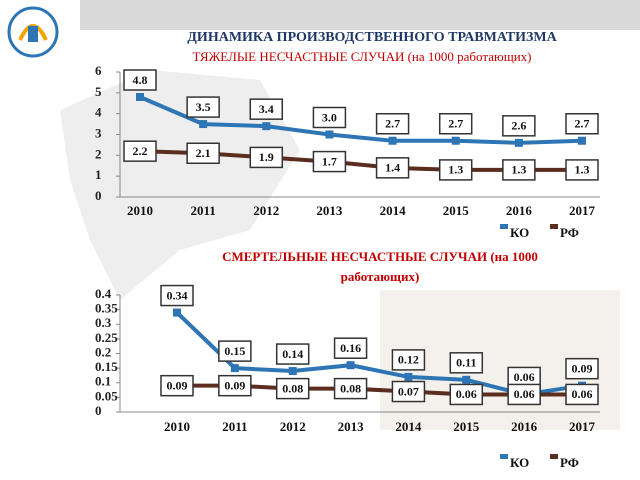 The width and height of the screenshot is (640, 480). Describe the element at coordinates (380, 276) in the screenshot. I see `chart-title-line: работающих)` at that location.